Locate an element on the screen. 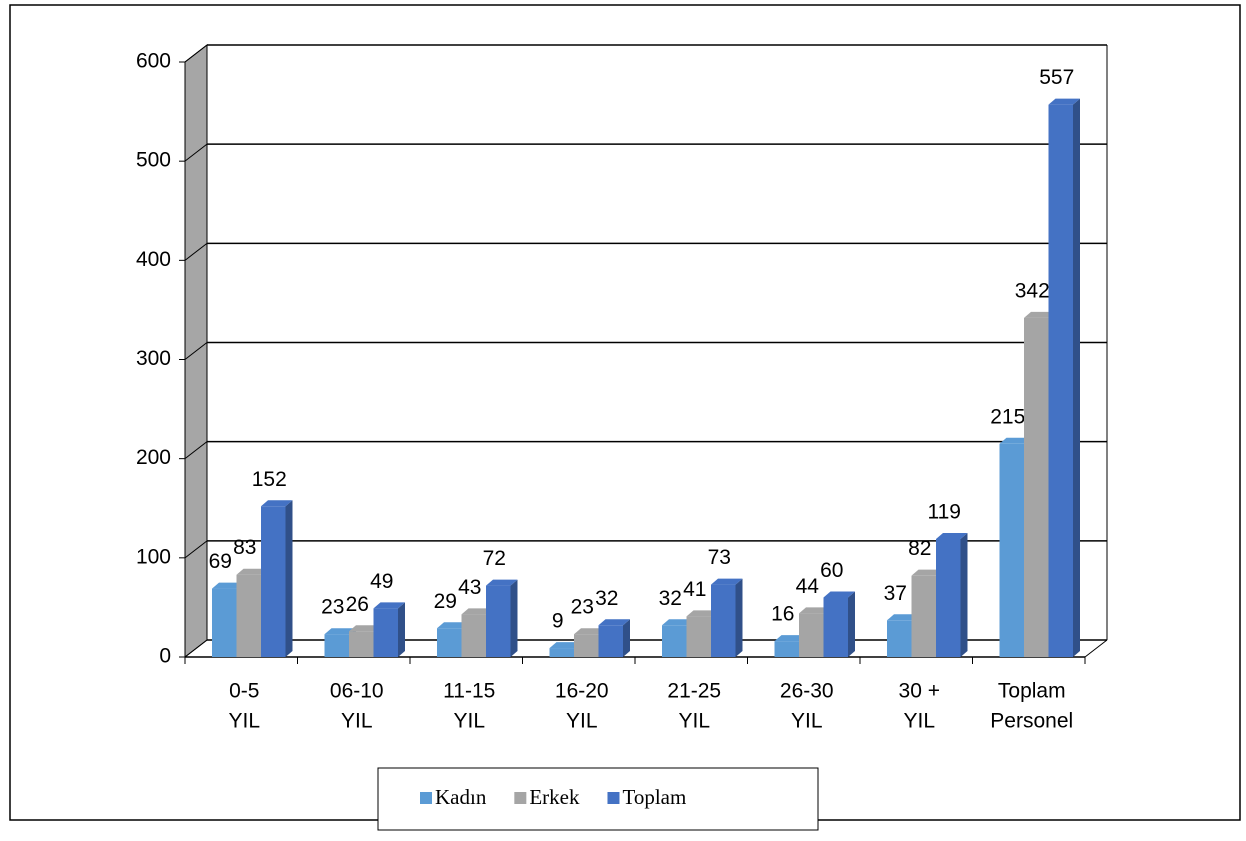  floor-edge is located at coordinates (1096, 648).